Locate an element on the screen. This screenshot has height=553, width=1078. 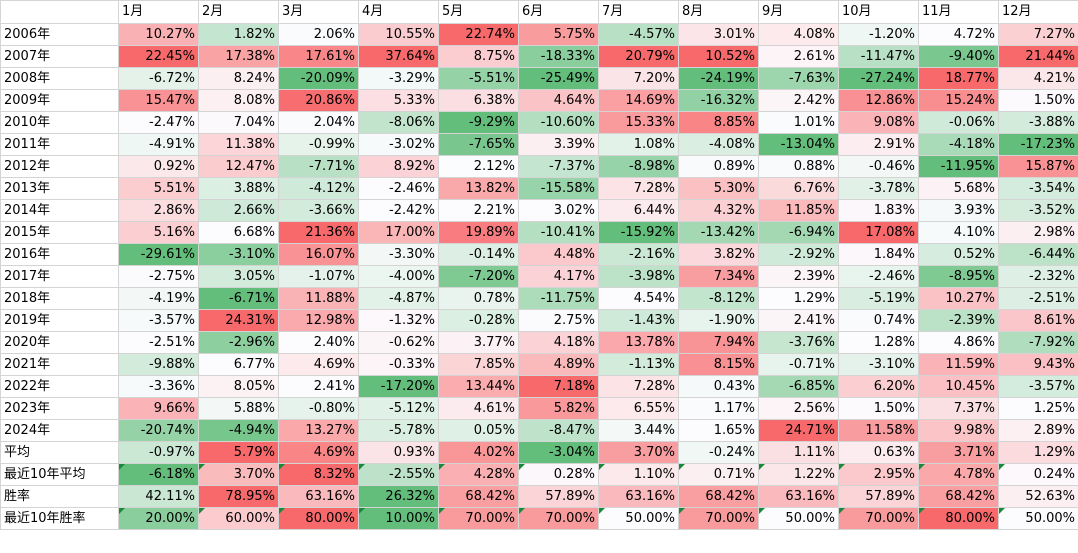
return-cell: -2.39% is located at coordinates (958, 320).